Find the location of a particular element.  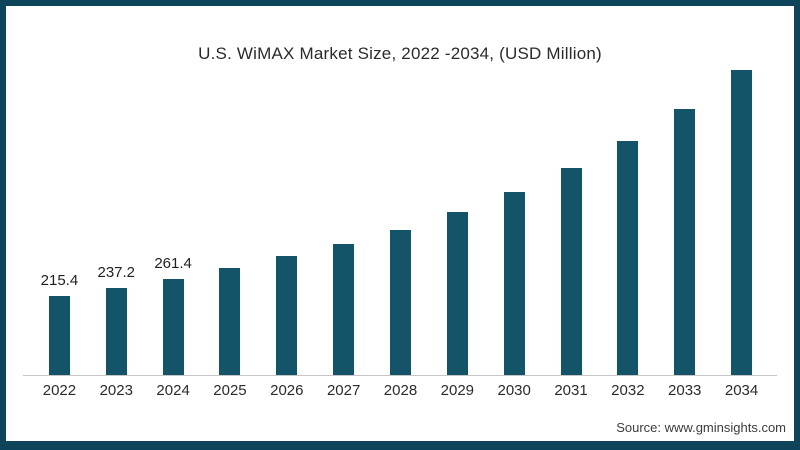

frame-border-left is located at coordinates (3, 225).